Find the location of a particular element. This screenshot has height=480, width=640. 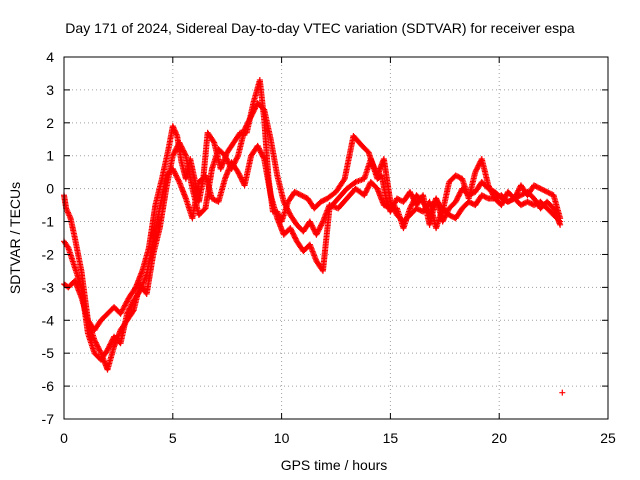

x-tick-label: 10 is located at coordinates (282, 438).